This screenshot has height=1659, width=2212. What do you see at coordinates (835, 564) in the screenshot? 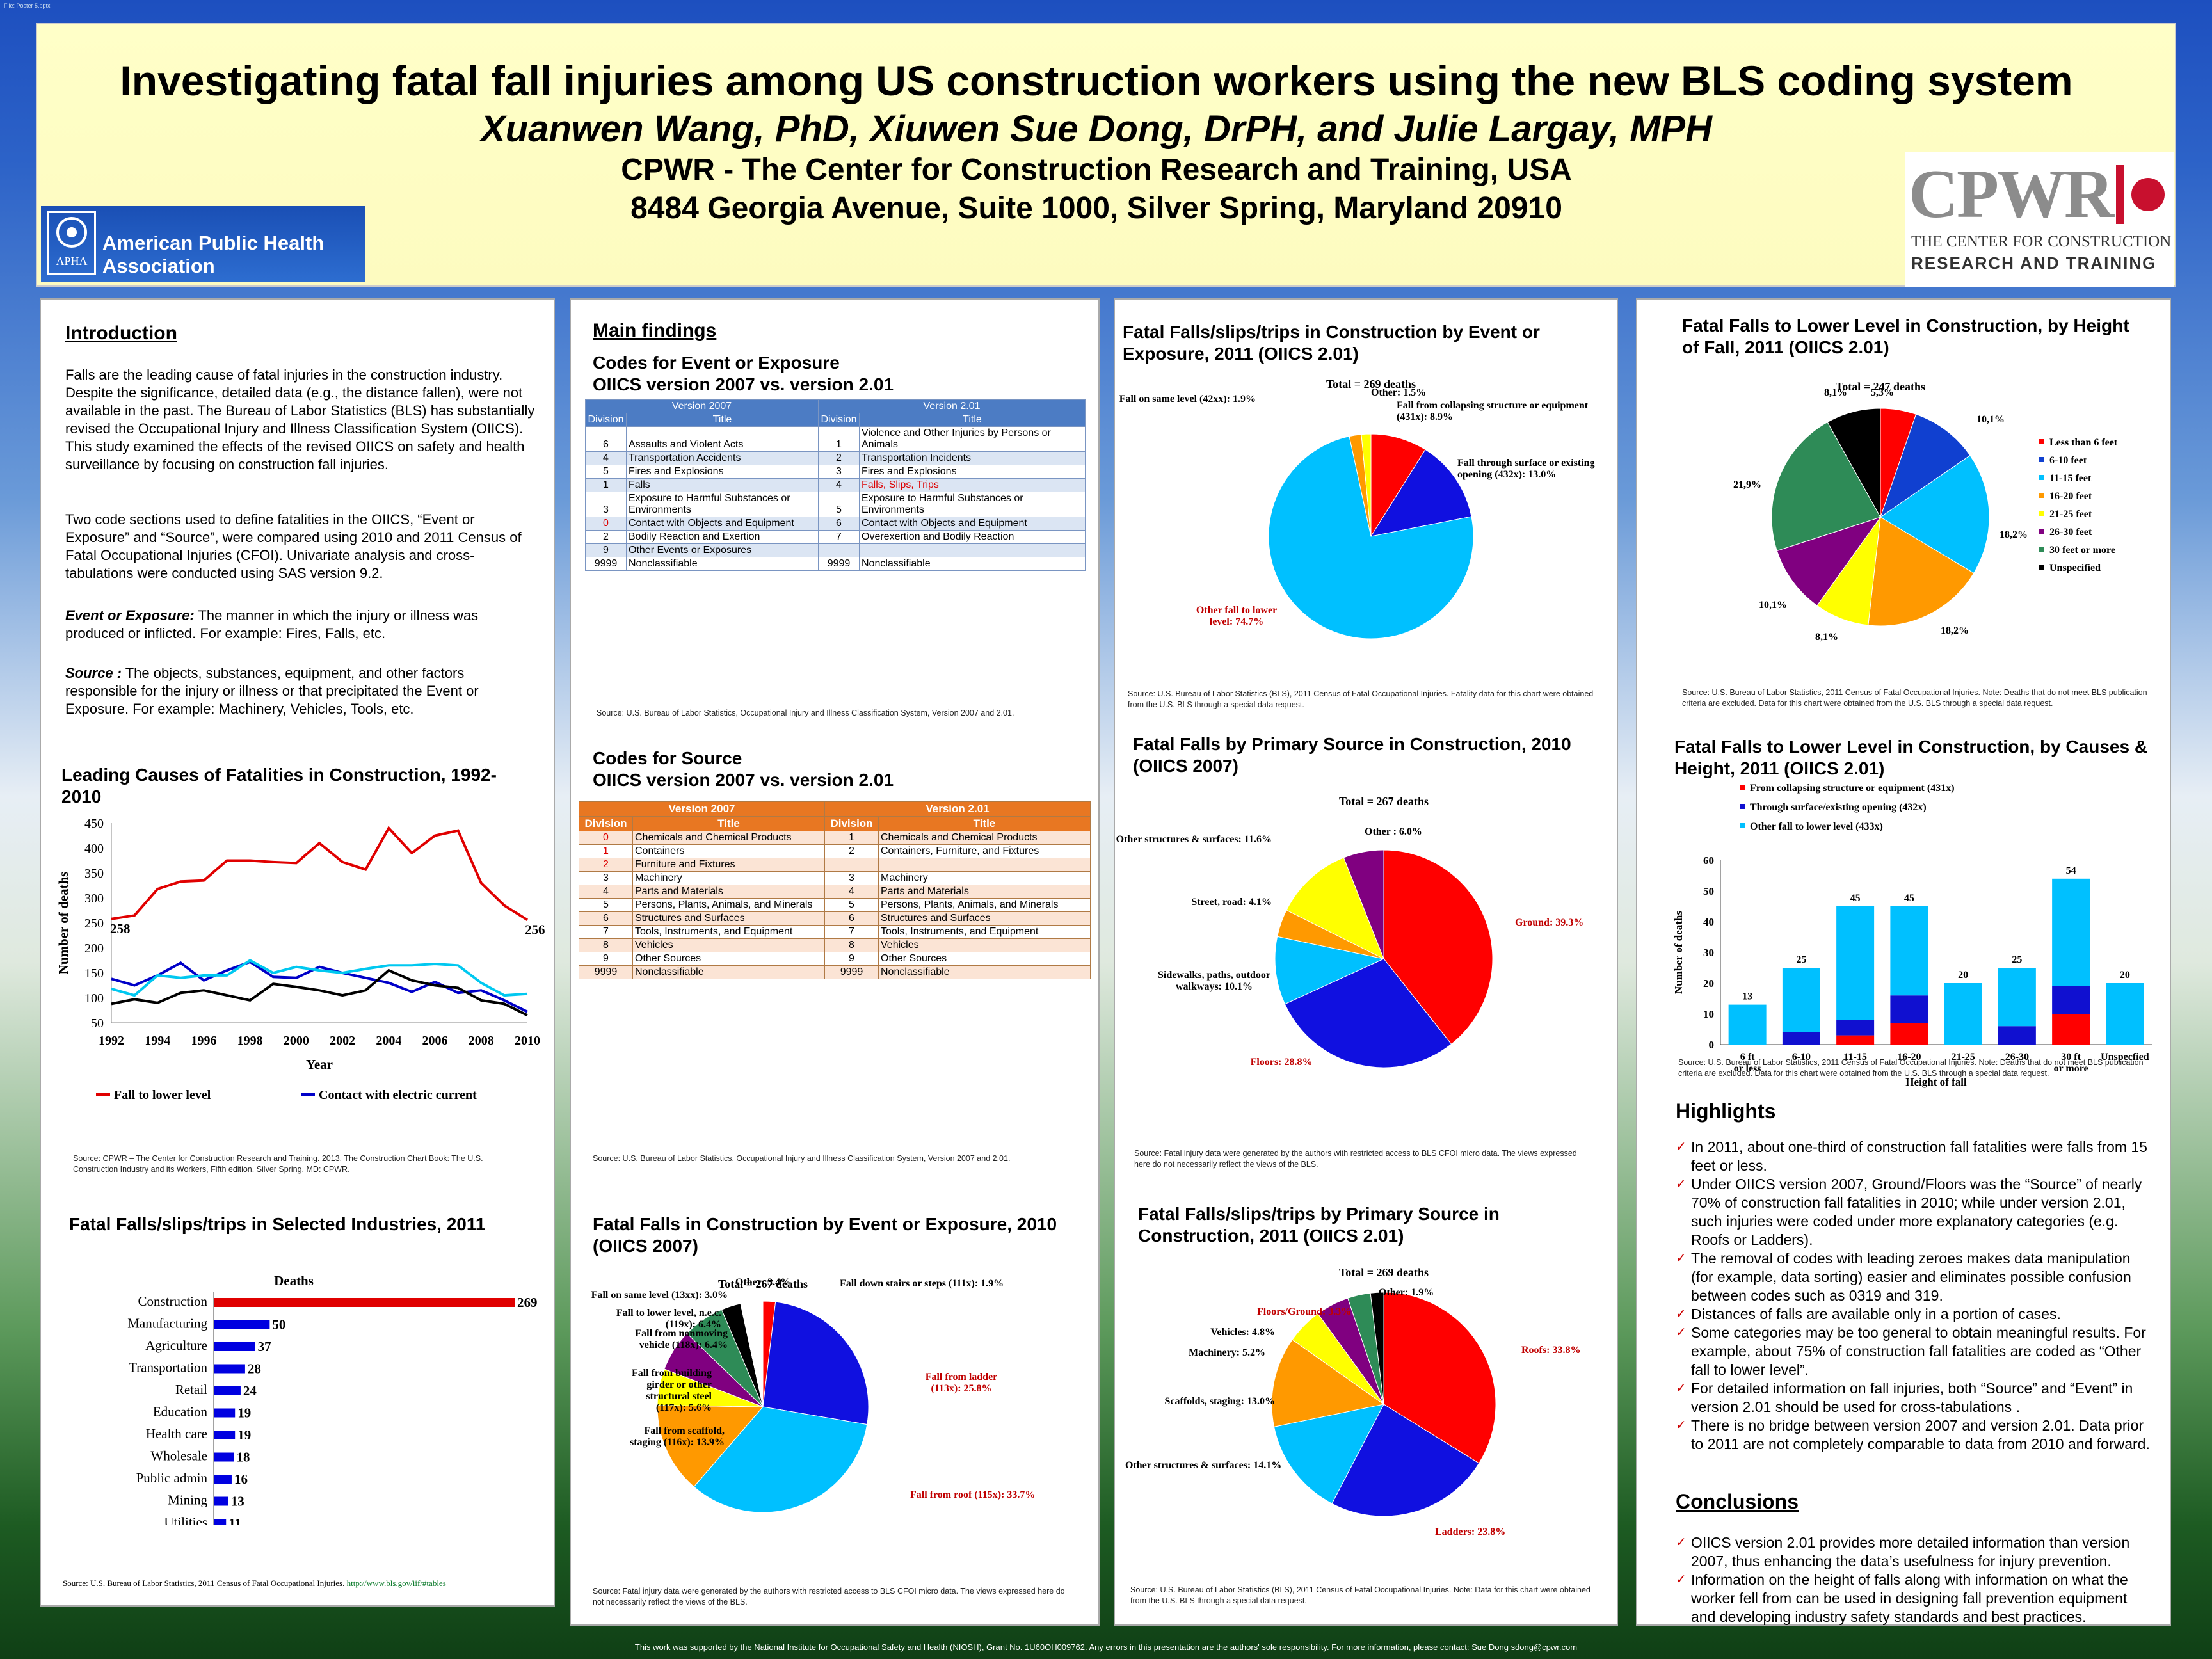
I see `event-code-row: 9999 Nonclassifiable 9999 Nonclassifiable` at bounding box center [835, 564].